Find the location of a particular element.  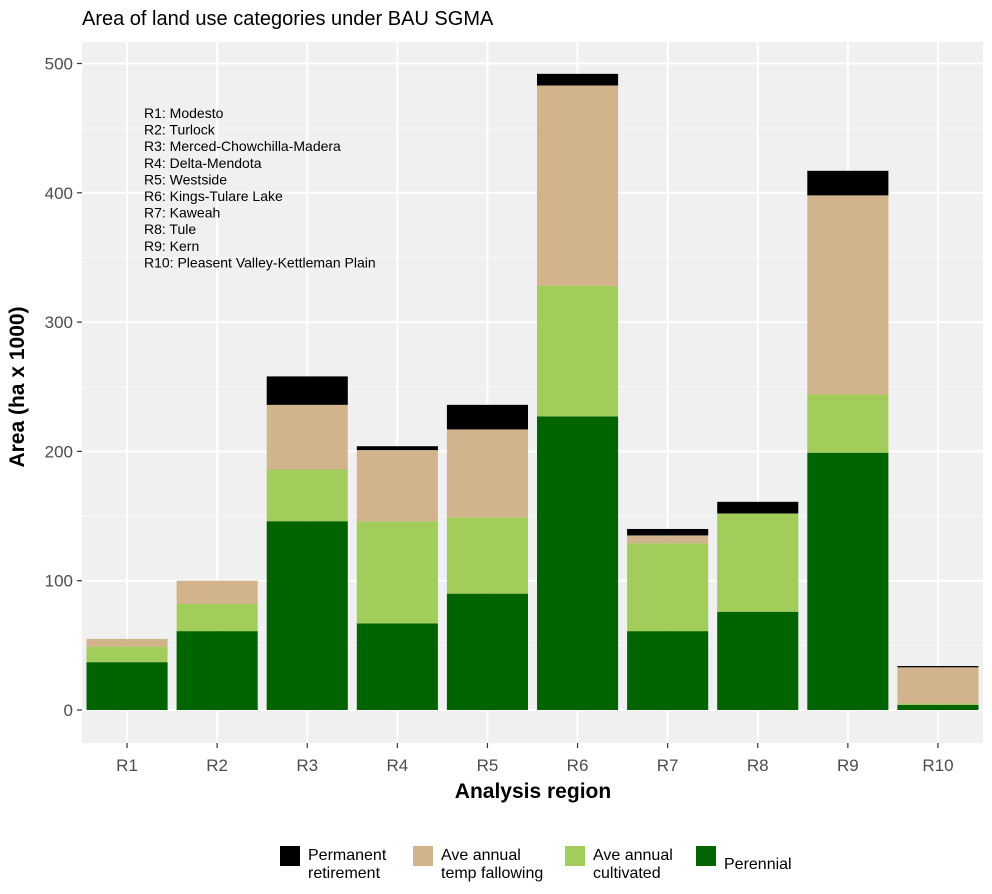

bar-r3-ave-annual-temp-fallowing is located at coordinates (307, 437).